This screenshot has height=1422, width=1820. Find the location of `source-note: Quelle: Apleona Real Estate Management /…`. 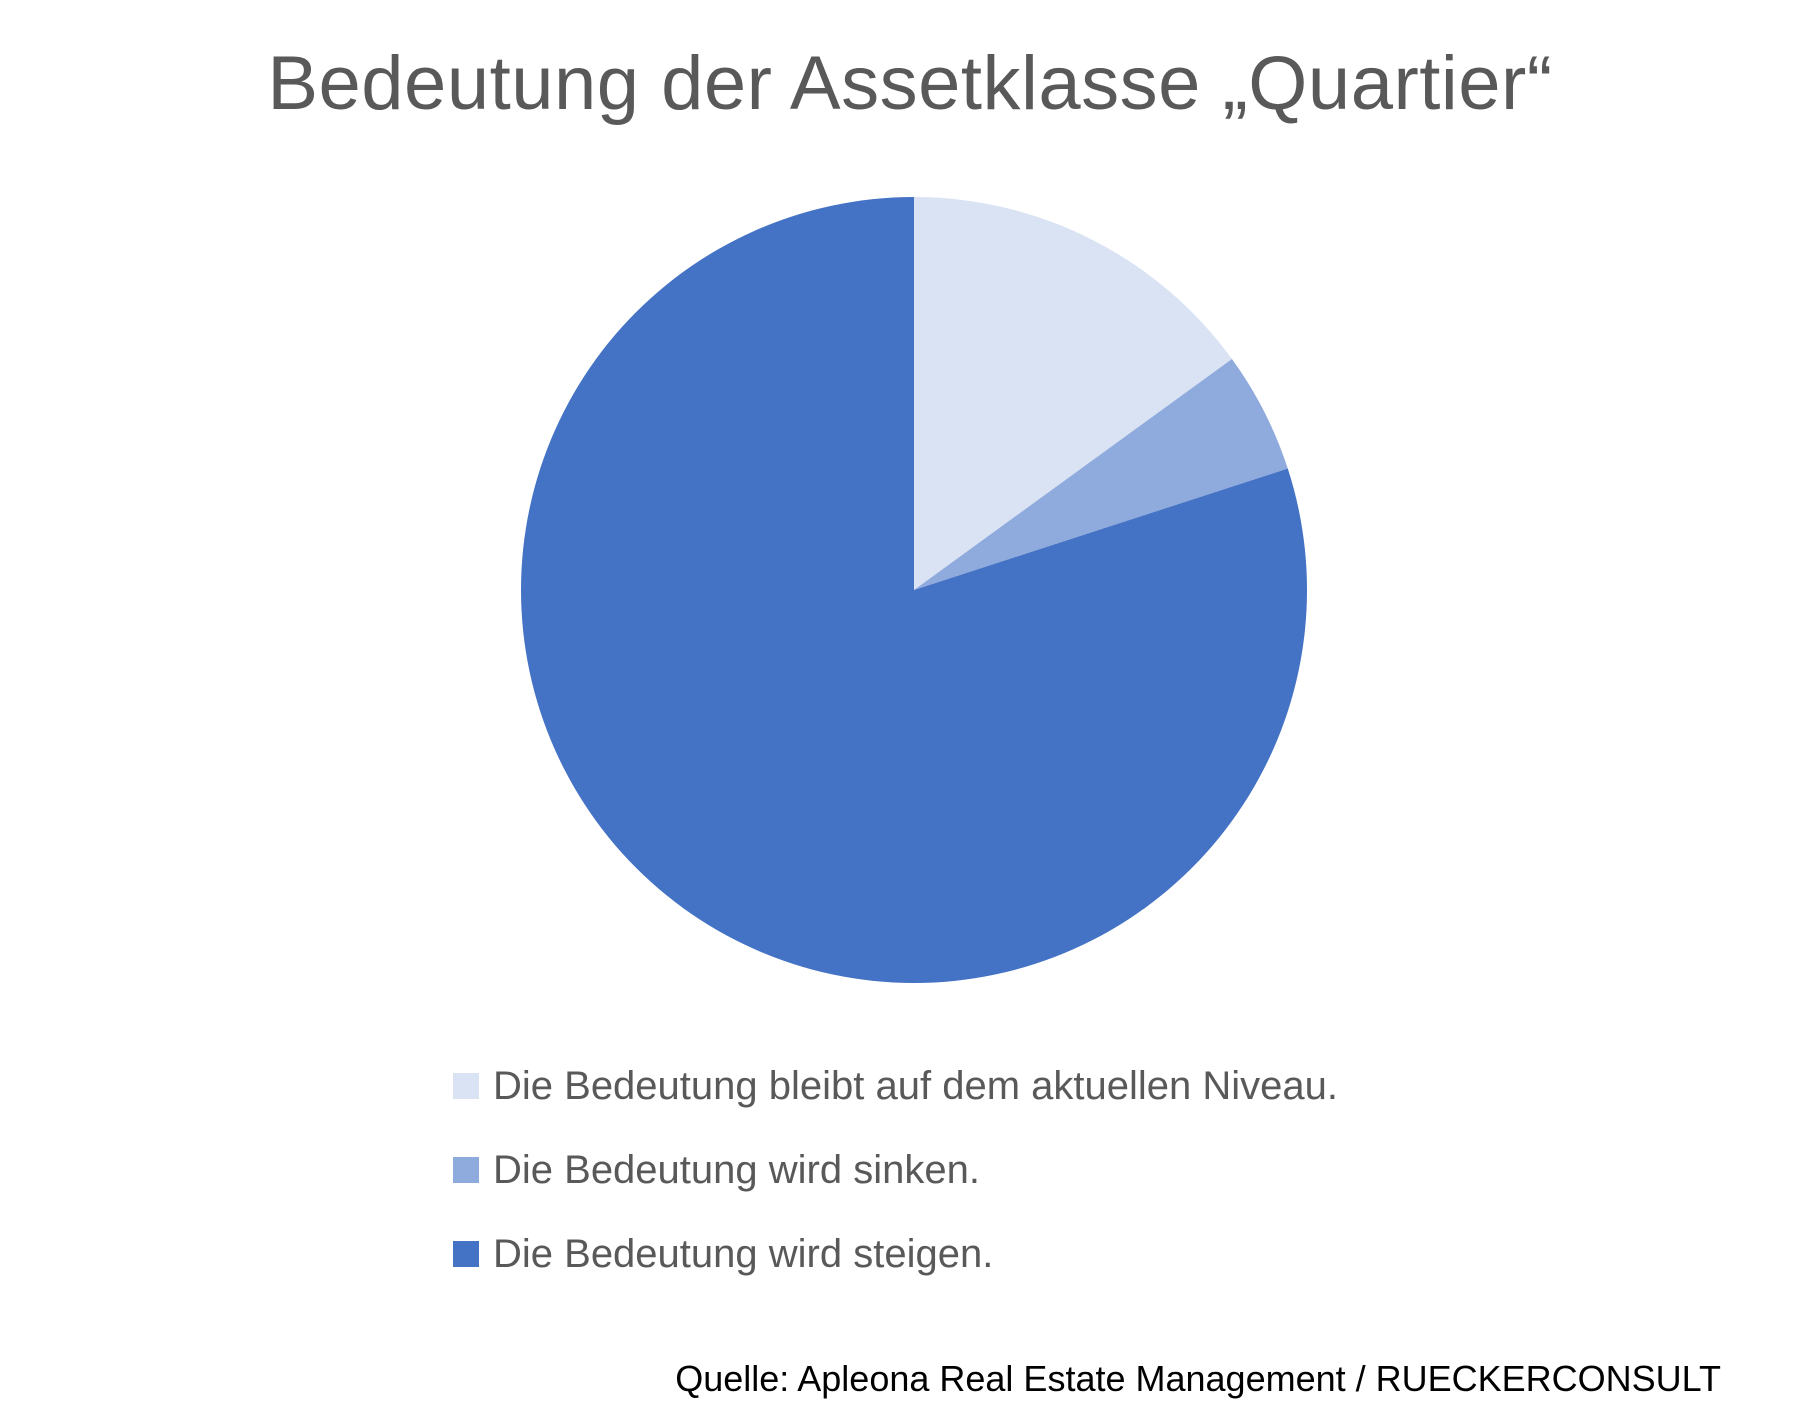

source-note: Quelle: Apleona Real Estate Management /… is located at coordinates (1198, 1378).